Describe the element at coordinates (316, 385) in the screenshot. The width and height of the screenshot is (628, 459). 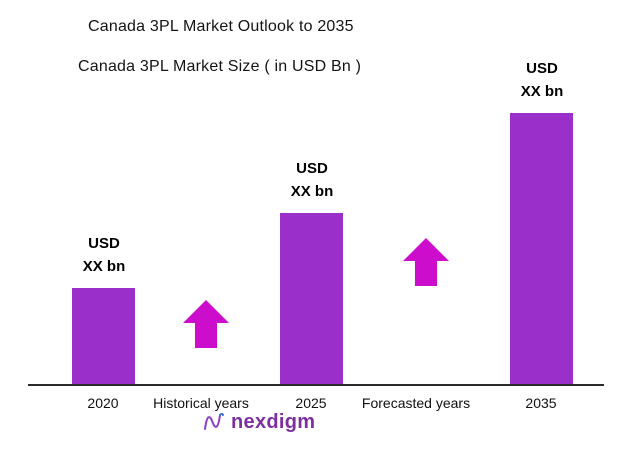
I see `x-axis-line` at that location.